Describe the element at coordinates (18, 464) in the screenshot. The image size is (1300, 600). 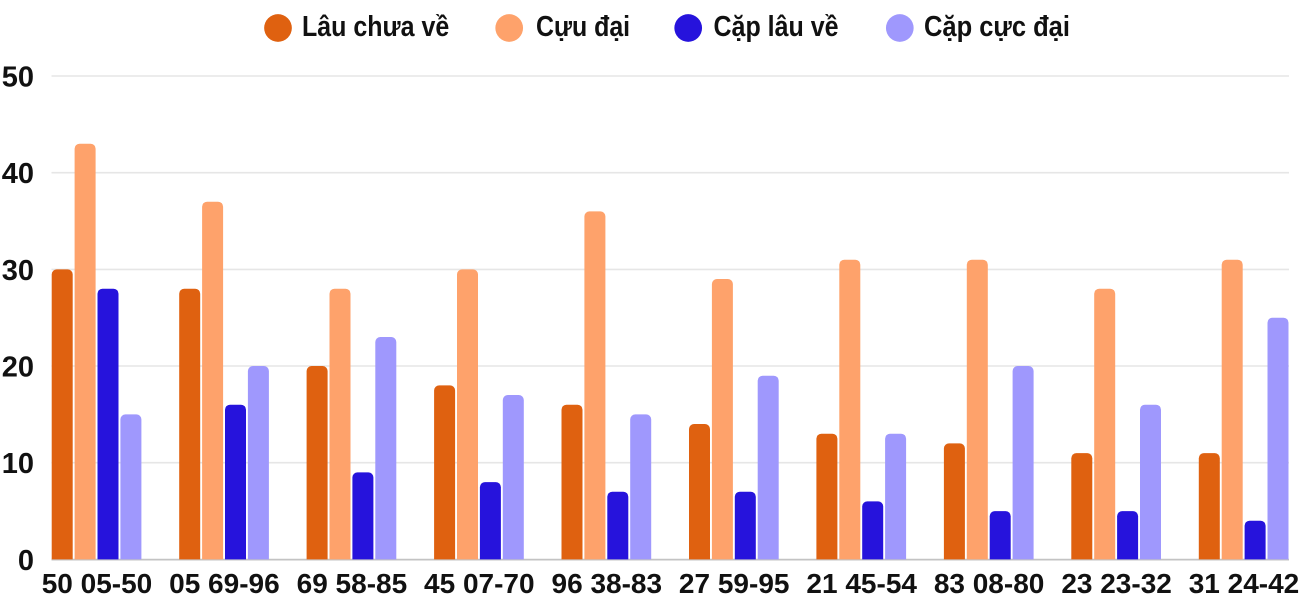
I see `svg-text: 10` at that location.